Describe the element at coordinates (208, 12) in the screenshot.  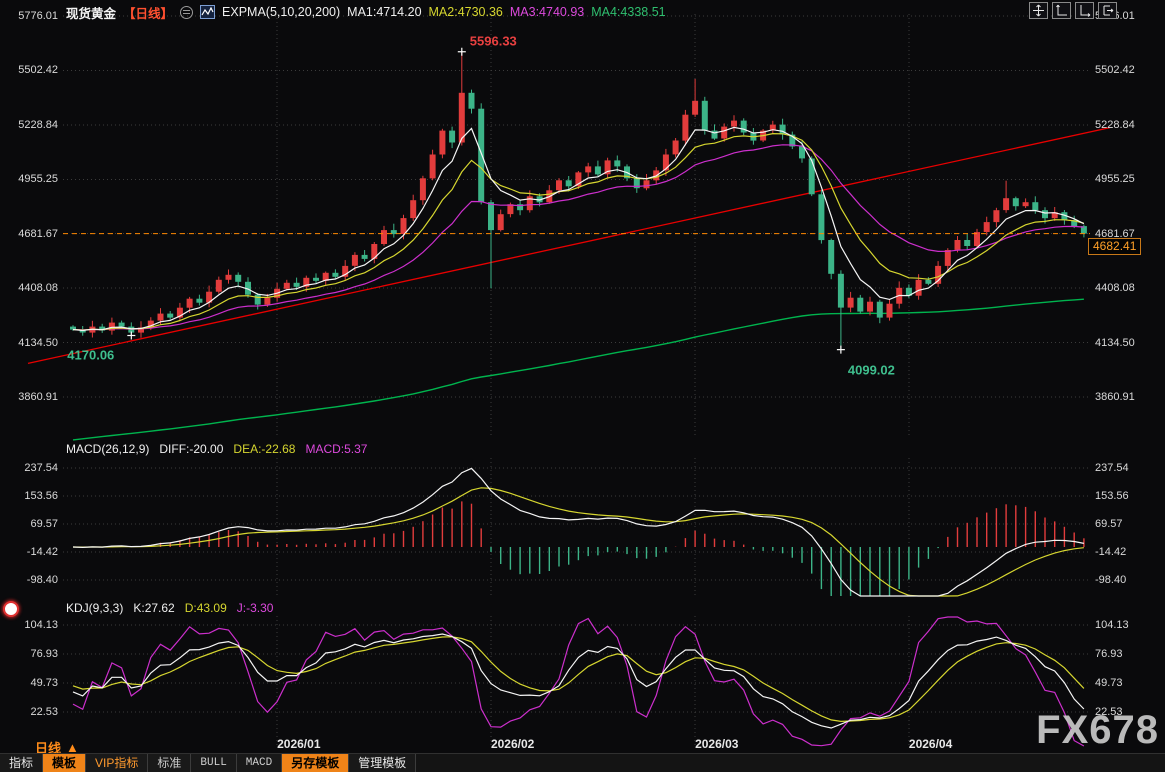
I see `chart-style-icon` at that location.